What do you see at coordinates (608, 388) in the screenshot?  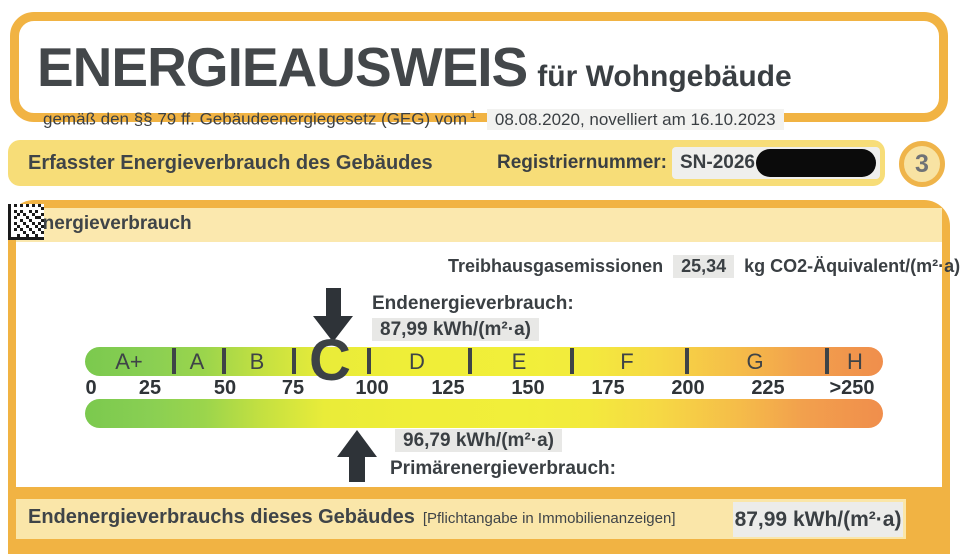 I see `scale-tick-label: 175` at bounding box center [608, 388].